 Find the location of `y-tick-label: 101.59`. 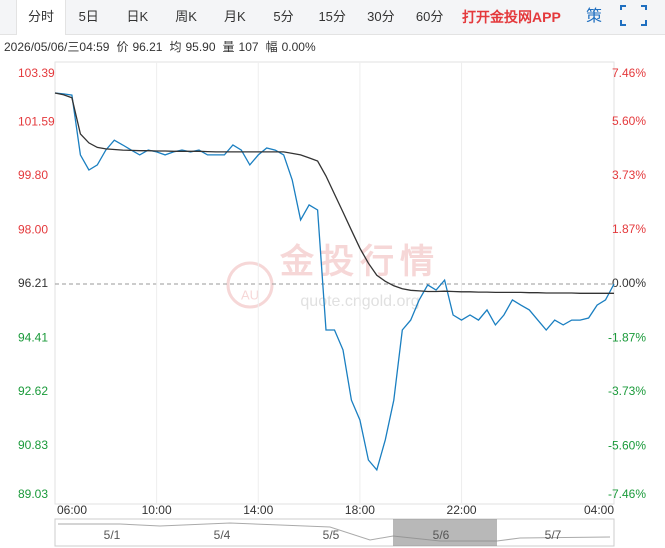

y-tick-label: 101.59 is located at coordinates (36, 121).